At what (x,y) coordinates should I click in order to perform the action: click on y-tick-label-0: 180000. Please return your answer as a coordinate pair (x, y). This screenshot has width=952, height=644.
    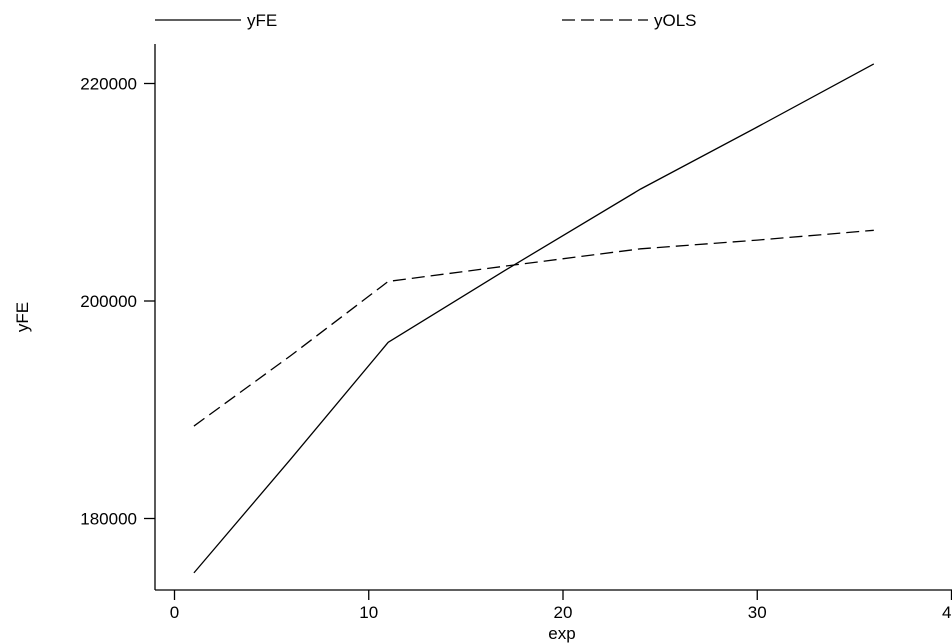
    Looking at the image, I should click on (108, 519).